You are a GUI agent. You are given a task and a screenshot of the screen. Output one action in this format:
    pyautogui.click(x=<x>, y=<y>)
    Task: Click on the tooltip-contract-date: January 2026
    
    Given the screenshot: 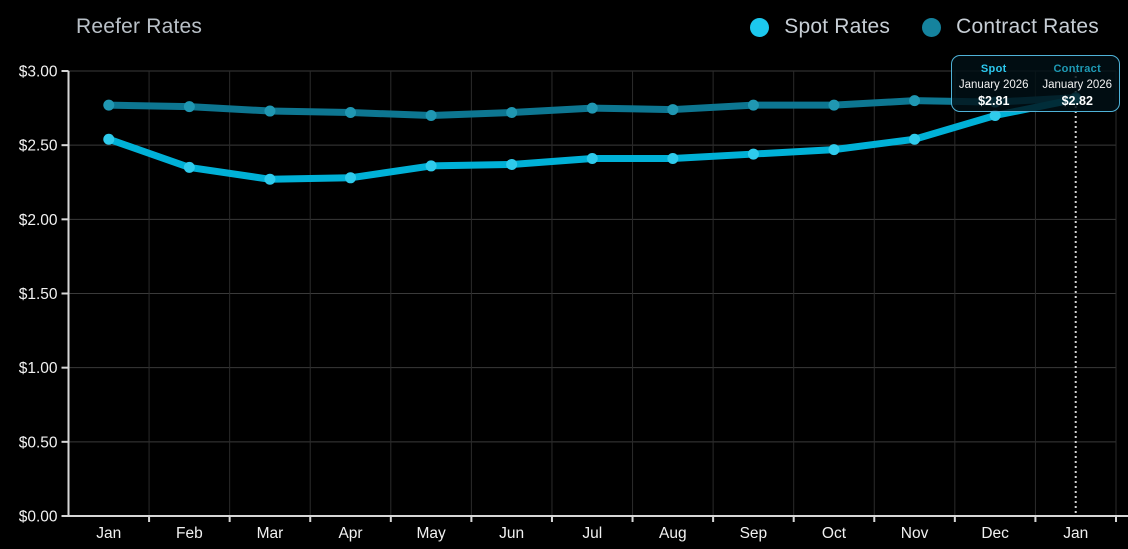 What is the action you would take?
    pyautogui.click(x=1077, y=85)
    